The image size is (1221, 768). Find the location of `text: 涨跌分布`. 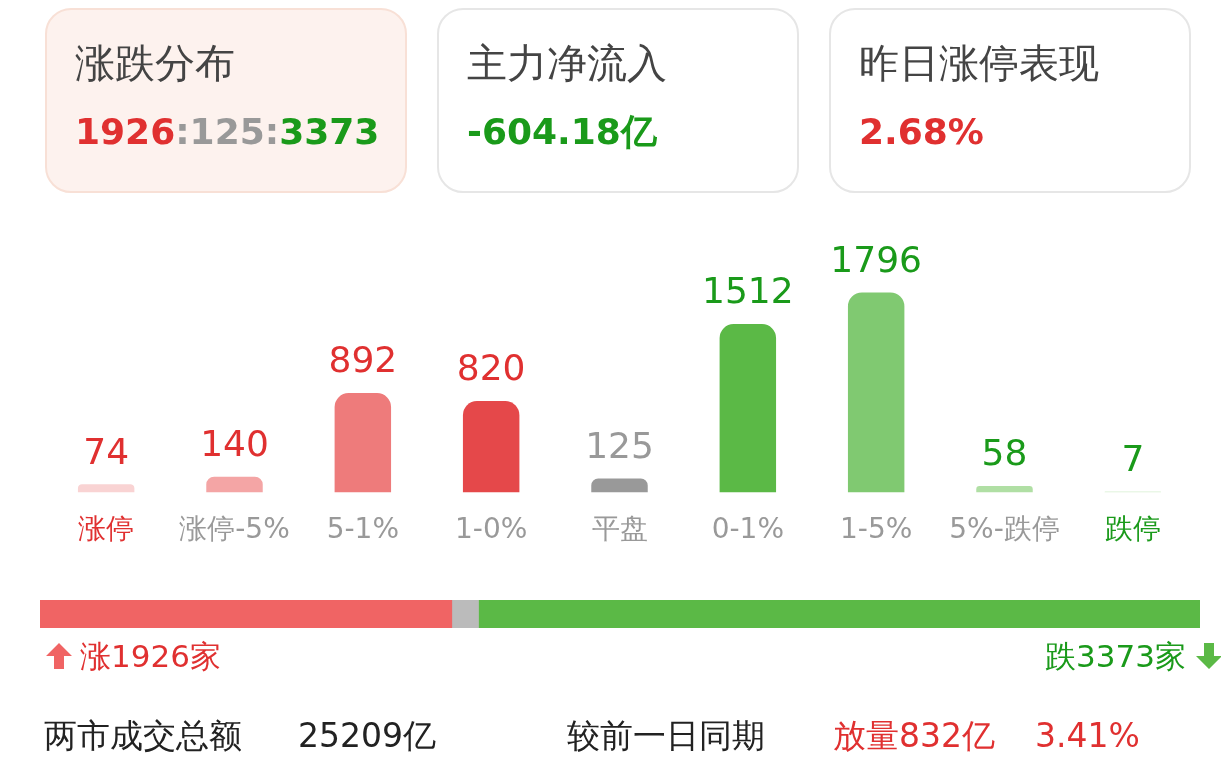

text: 涨跌分布 is located at coordinates (155, 63).